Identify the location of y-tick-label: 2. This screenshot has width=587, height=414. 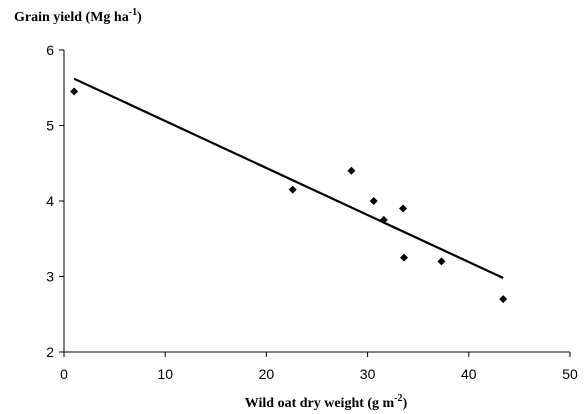
(50, 352).